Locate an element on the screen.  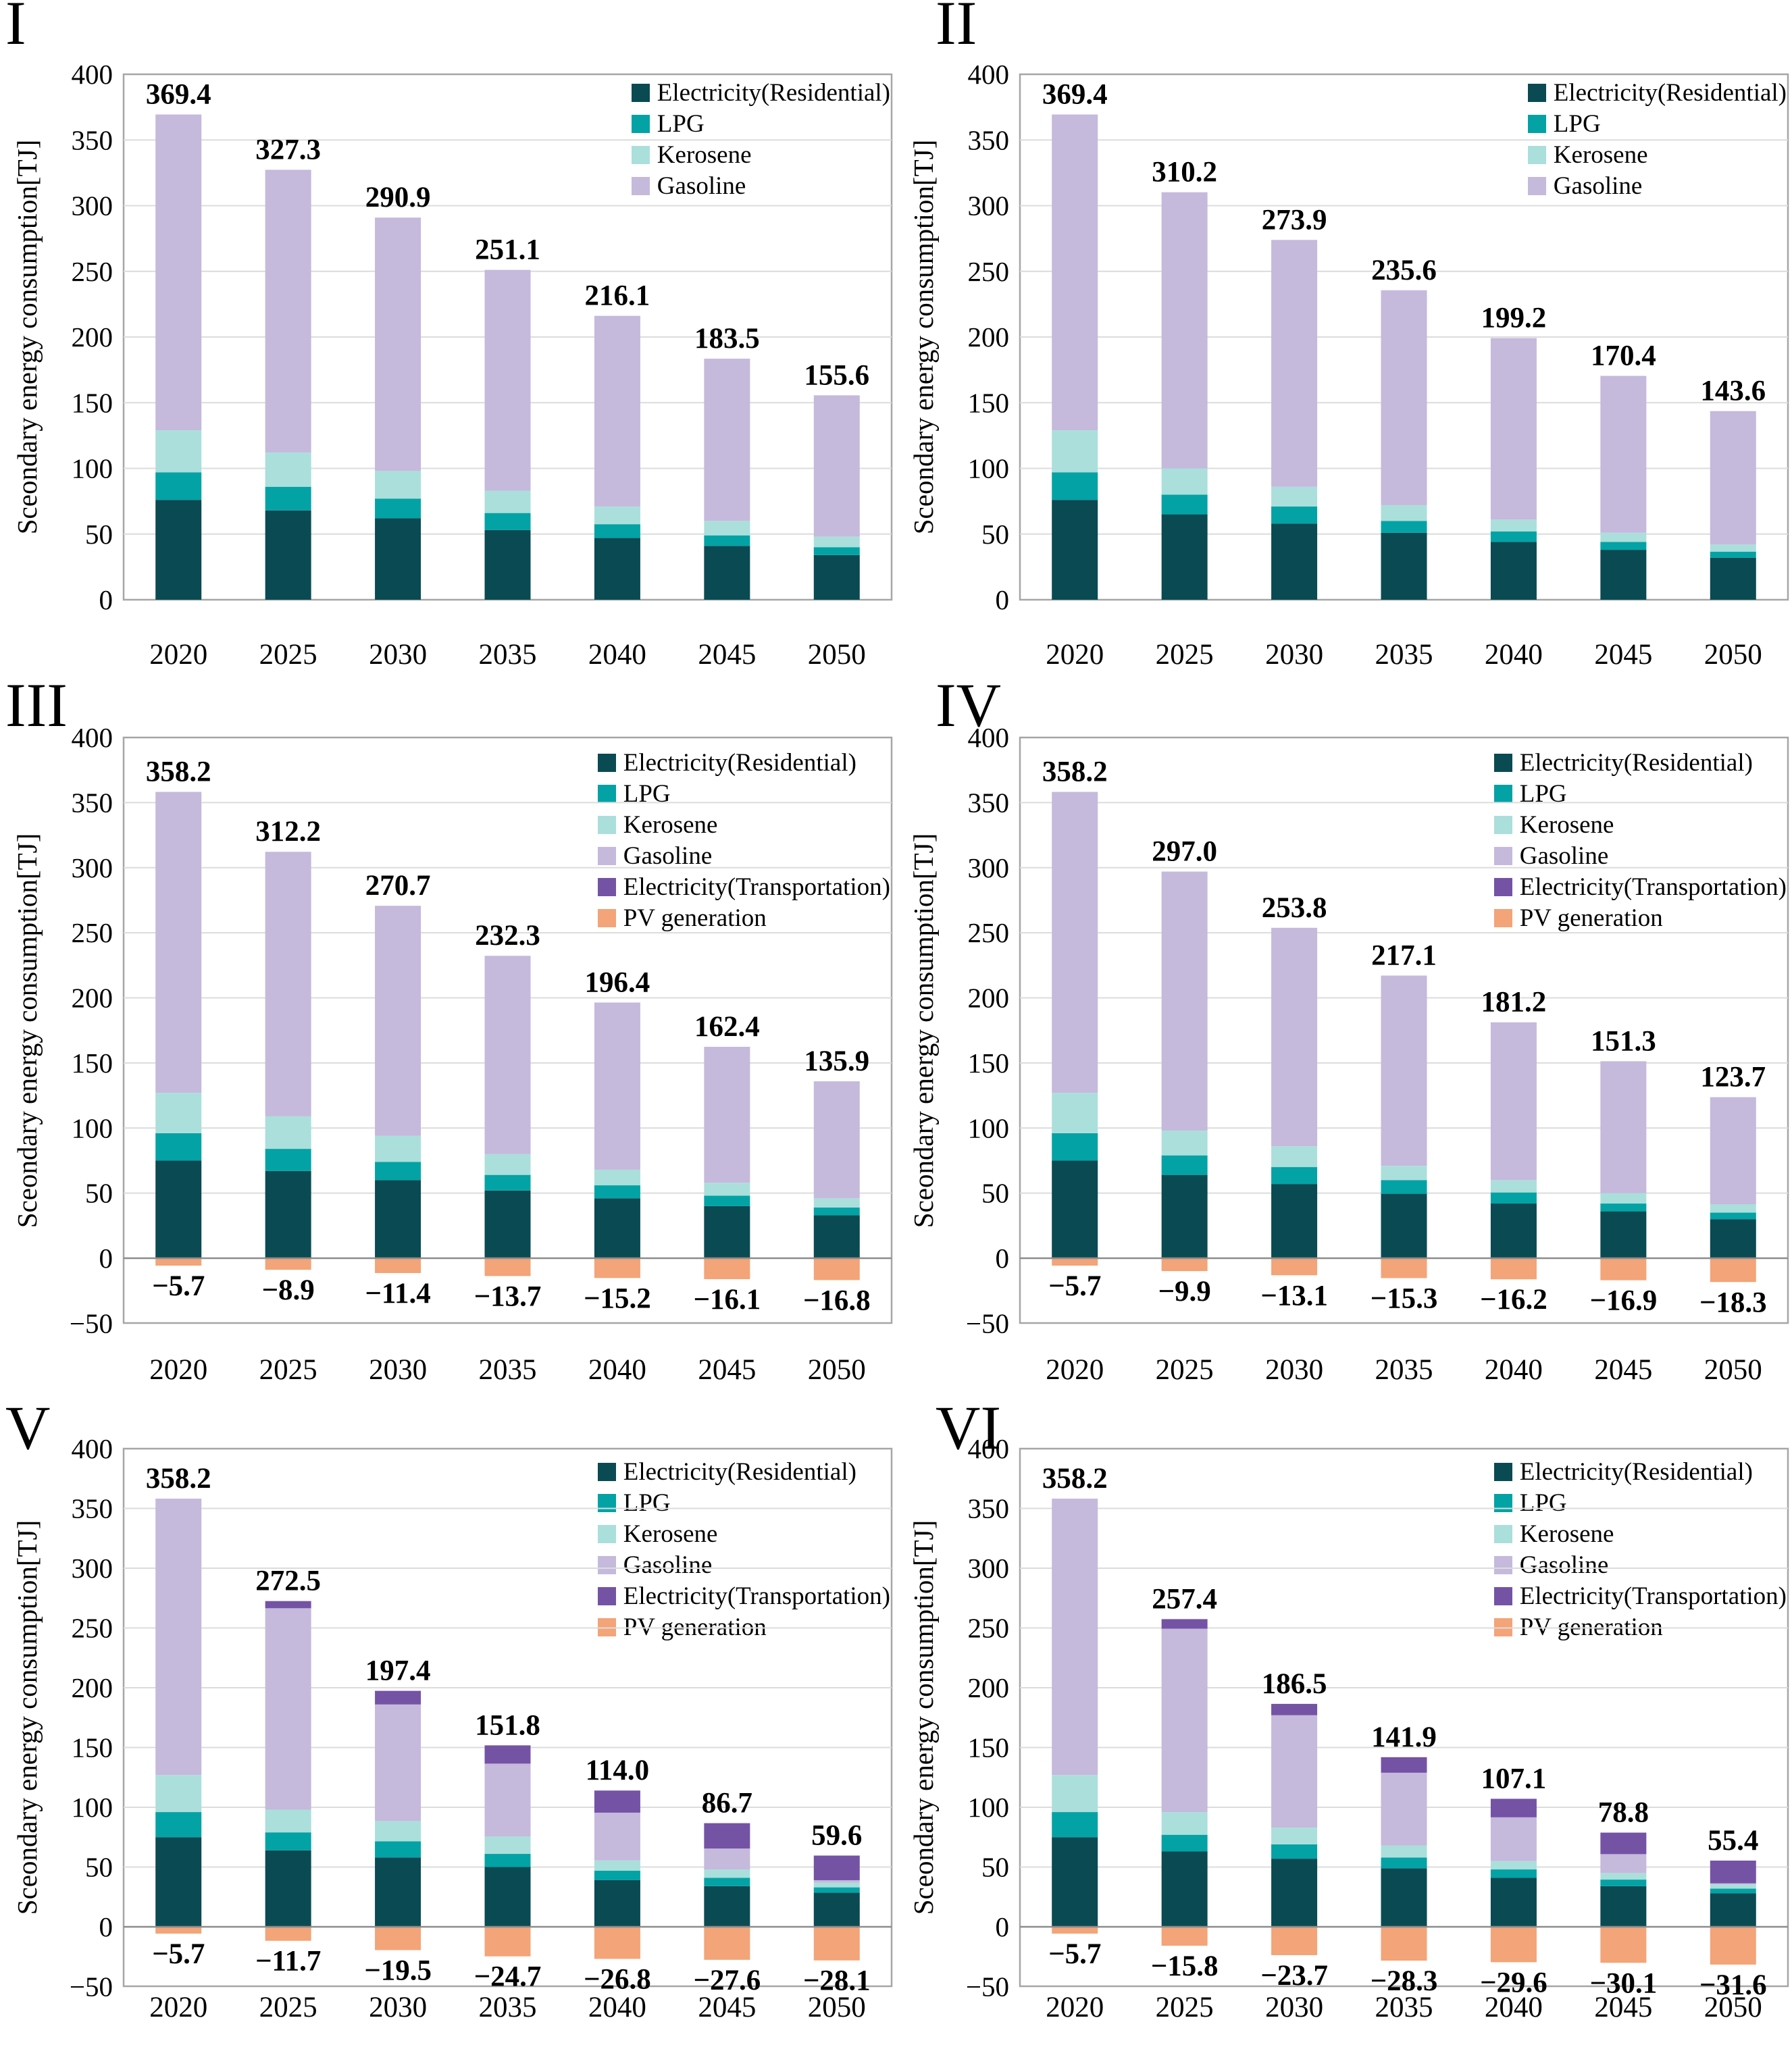
y-tick-label: 150 is located at coordinates (989, 1063).